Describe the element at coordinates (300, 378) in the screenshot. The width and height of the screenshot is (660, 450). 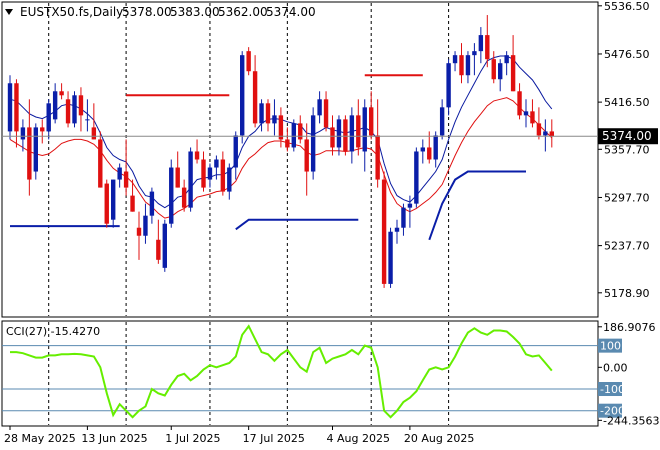
I see `cci-levels` at that location.